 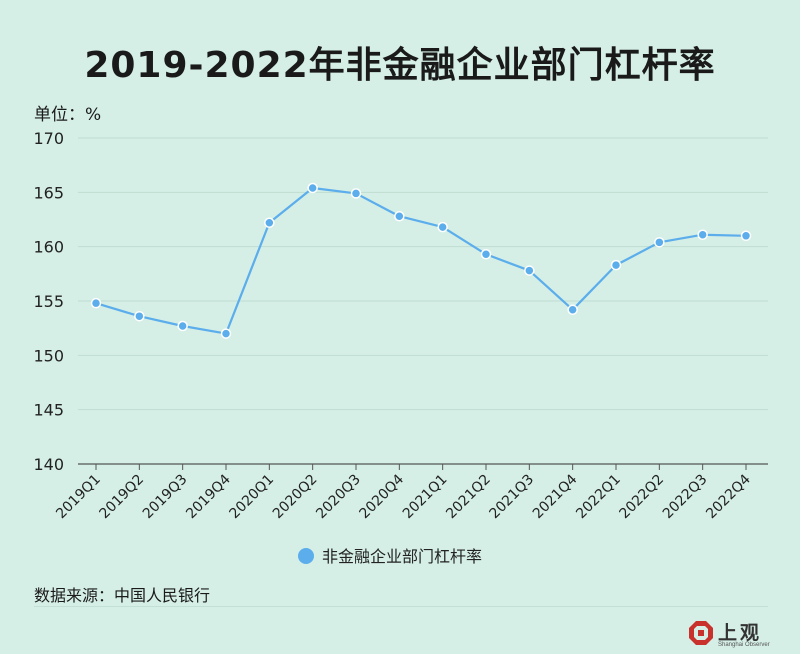 I want to click on logo-subtext: Shanghai Observer, so click(x=744, y=645).